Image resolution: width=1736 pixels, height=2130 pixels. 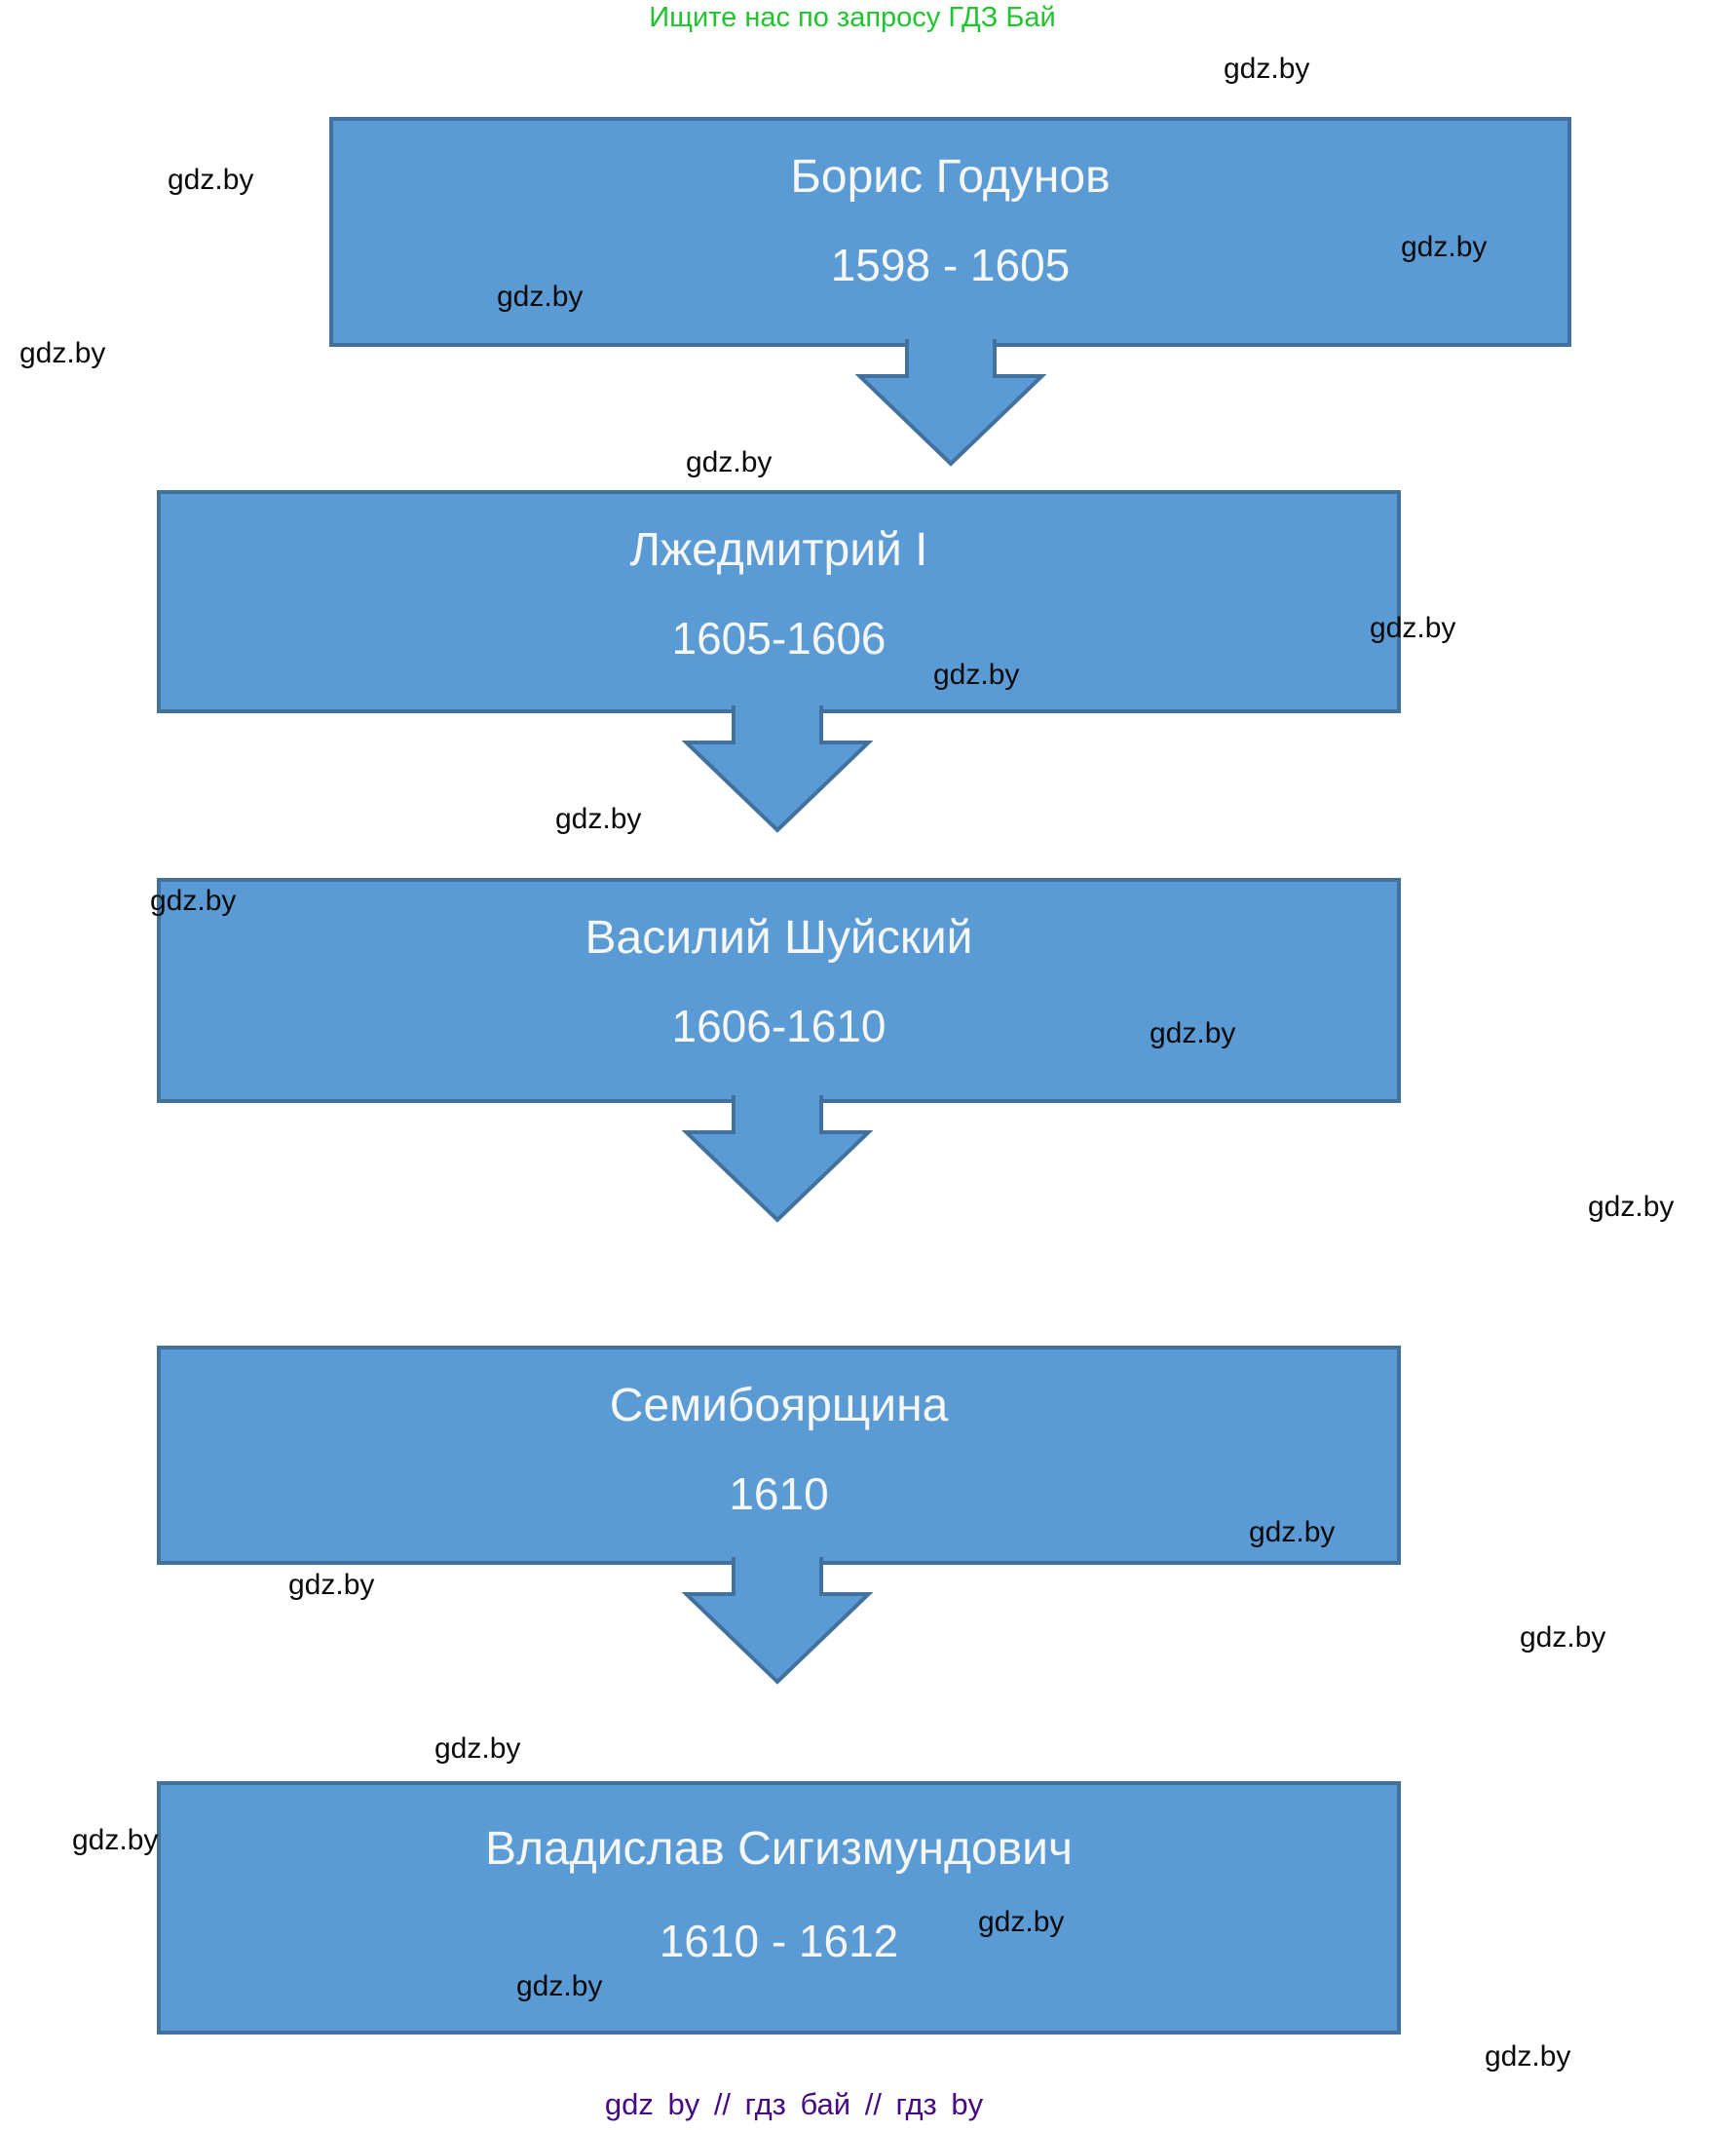 What do you see at coordinates (950, 177) in the screenshot?
I see `flow-box-title: Борис Годунов` at bounding box center [950, 177].